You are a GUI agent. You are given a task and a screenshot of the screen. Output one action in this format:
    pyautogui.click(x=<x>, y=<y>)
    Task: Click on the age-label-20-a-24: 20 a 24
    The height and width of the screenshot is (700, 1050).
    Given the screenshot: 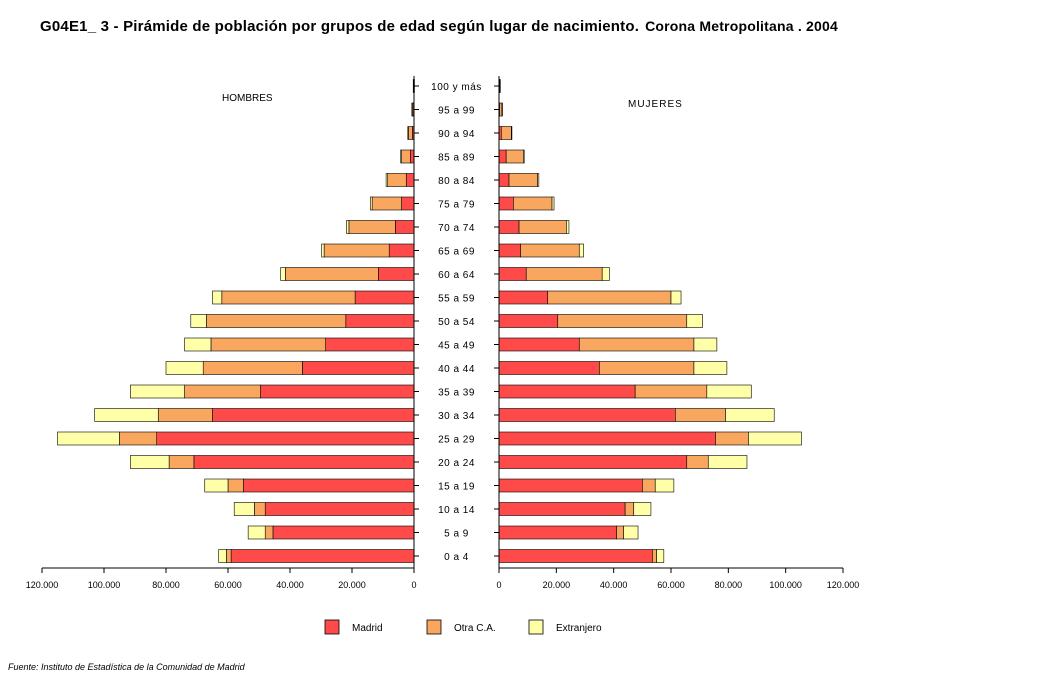 What is the action you would take?
    pyautogui.click(x=456, y=463)
    